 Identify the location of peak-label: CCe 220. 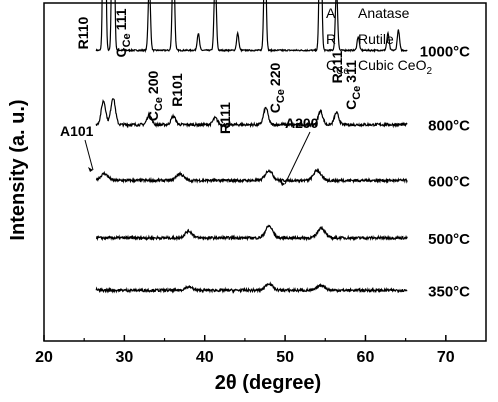
(277, 88).